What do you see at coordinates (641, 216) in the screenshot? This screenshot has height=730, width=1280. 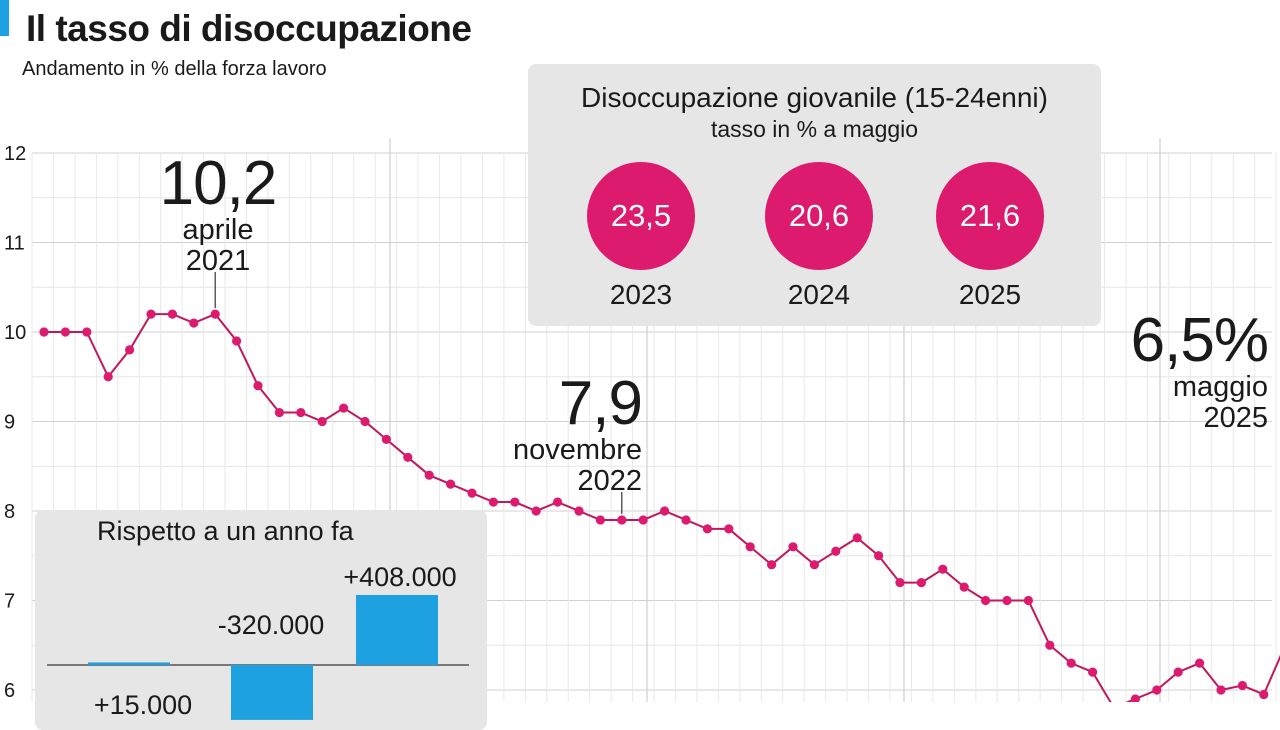 I see `youth-rate-circle-2023: 23,5` at bounding box center [641, 216].